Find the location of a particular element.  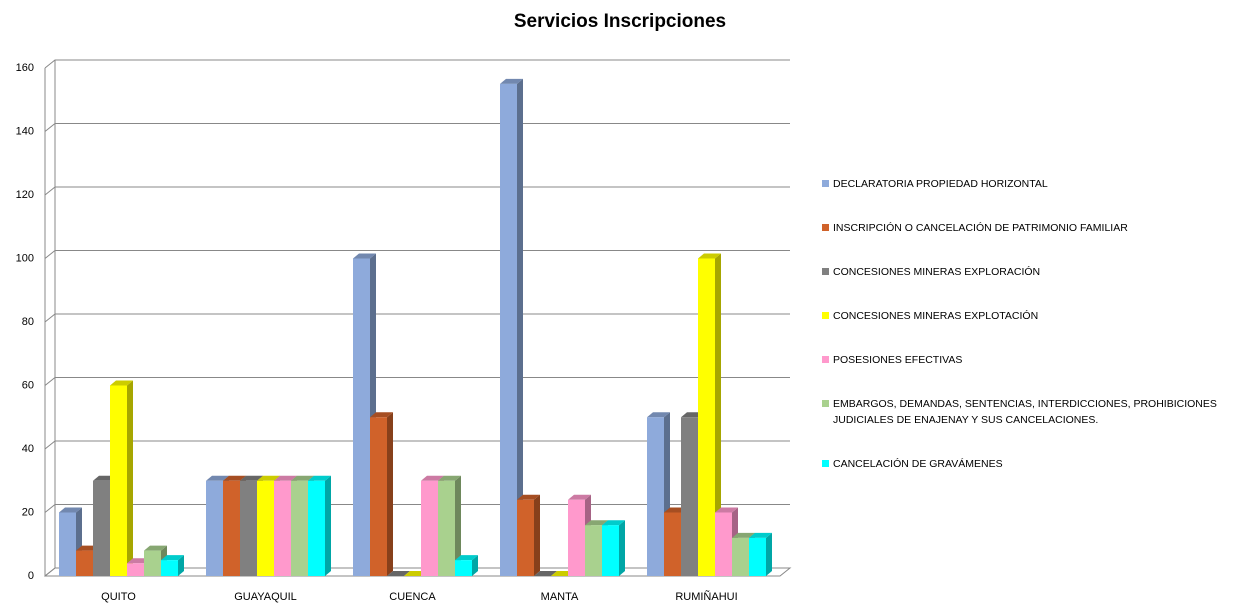

legend-item: CONCESIONES MINERAS EXPLOTACIÓN is located at coordinates (1029, 316).